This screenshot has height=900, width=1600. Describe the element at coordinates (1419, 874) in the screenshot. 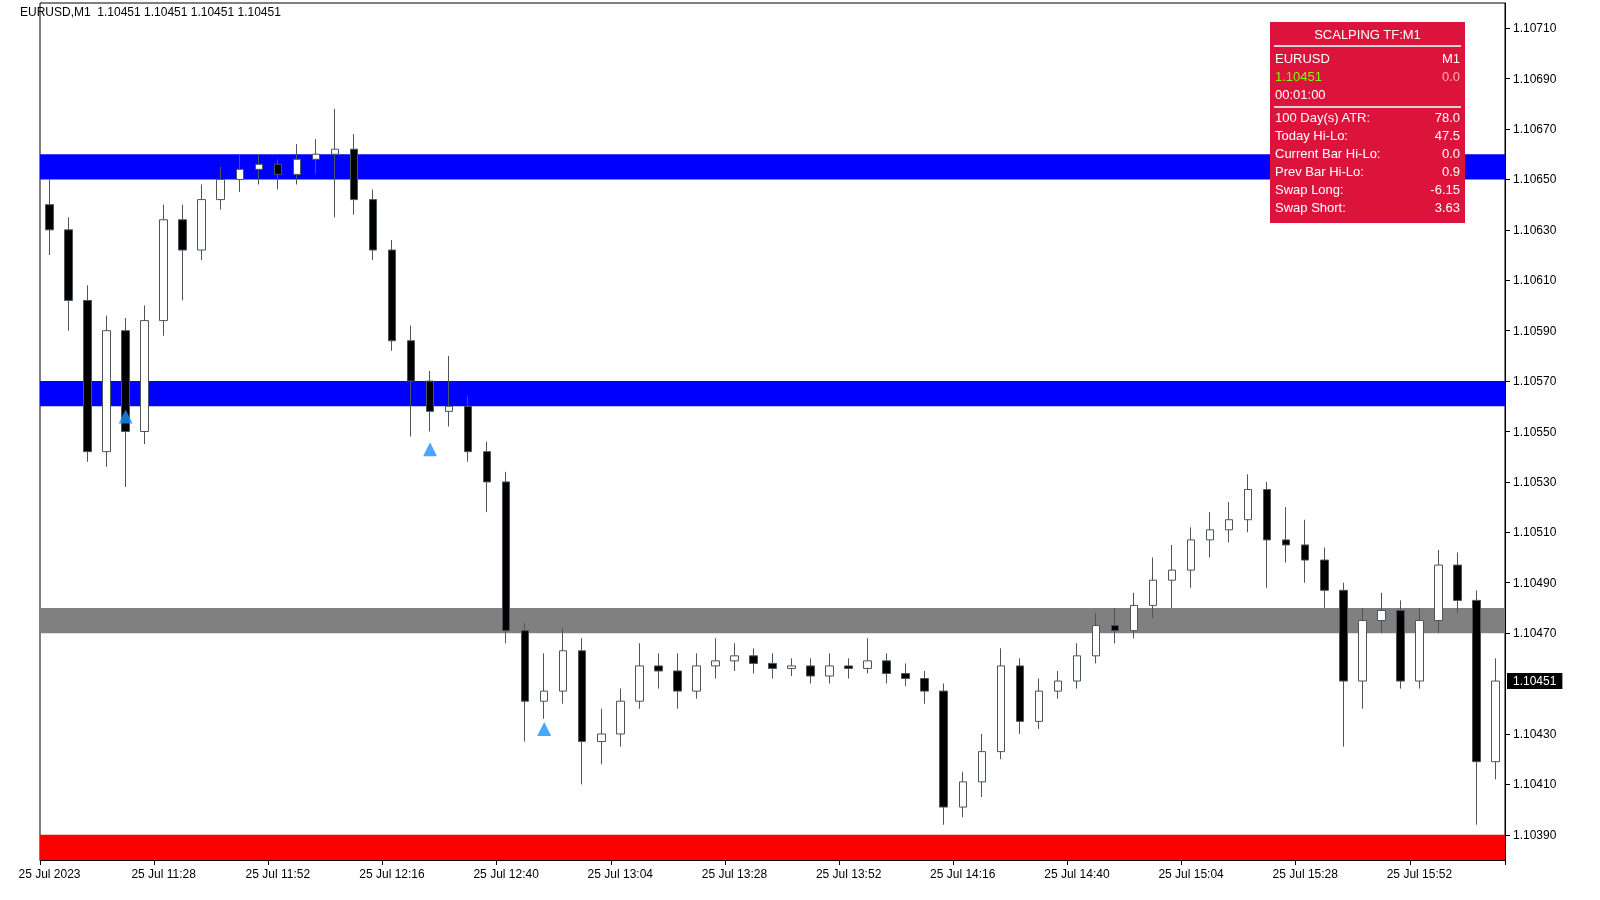

I see `x-tick-label: 25 Jul 15:52` at that location.